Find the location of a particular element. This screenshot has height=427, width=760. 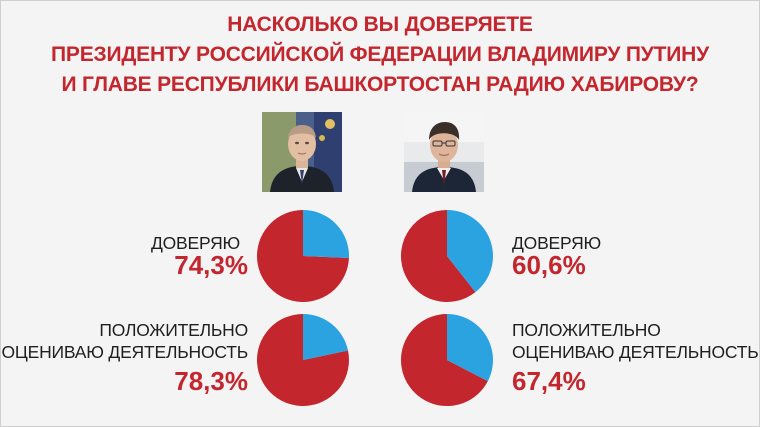

pie-trust-president is located at coordinates (303, 256).